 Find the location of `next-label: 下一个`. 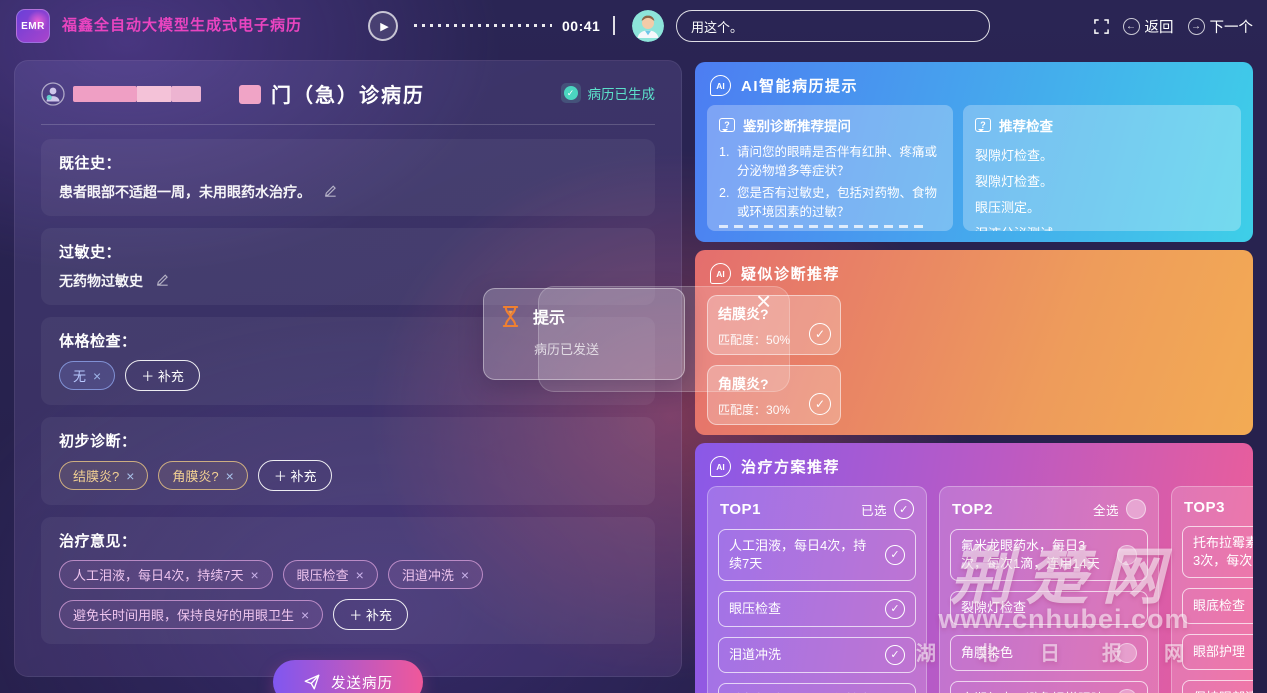

next-label: 下一个 is located at coordinates (1231, 27).